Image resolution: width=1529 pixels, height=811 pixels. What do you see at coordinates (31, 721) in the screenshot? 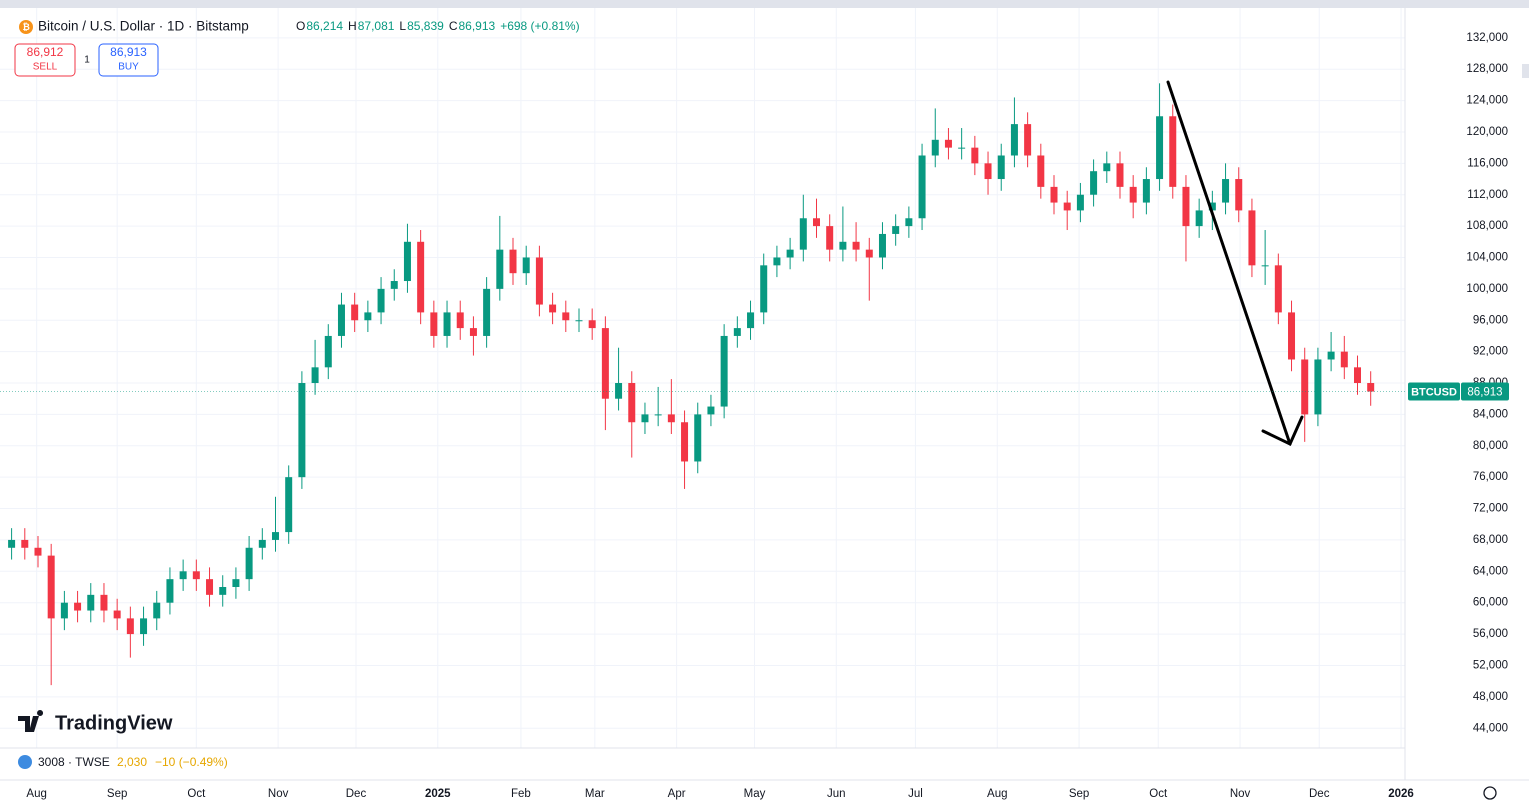
I see `logo-mark` at bounding box center [31, 721].